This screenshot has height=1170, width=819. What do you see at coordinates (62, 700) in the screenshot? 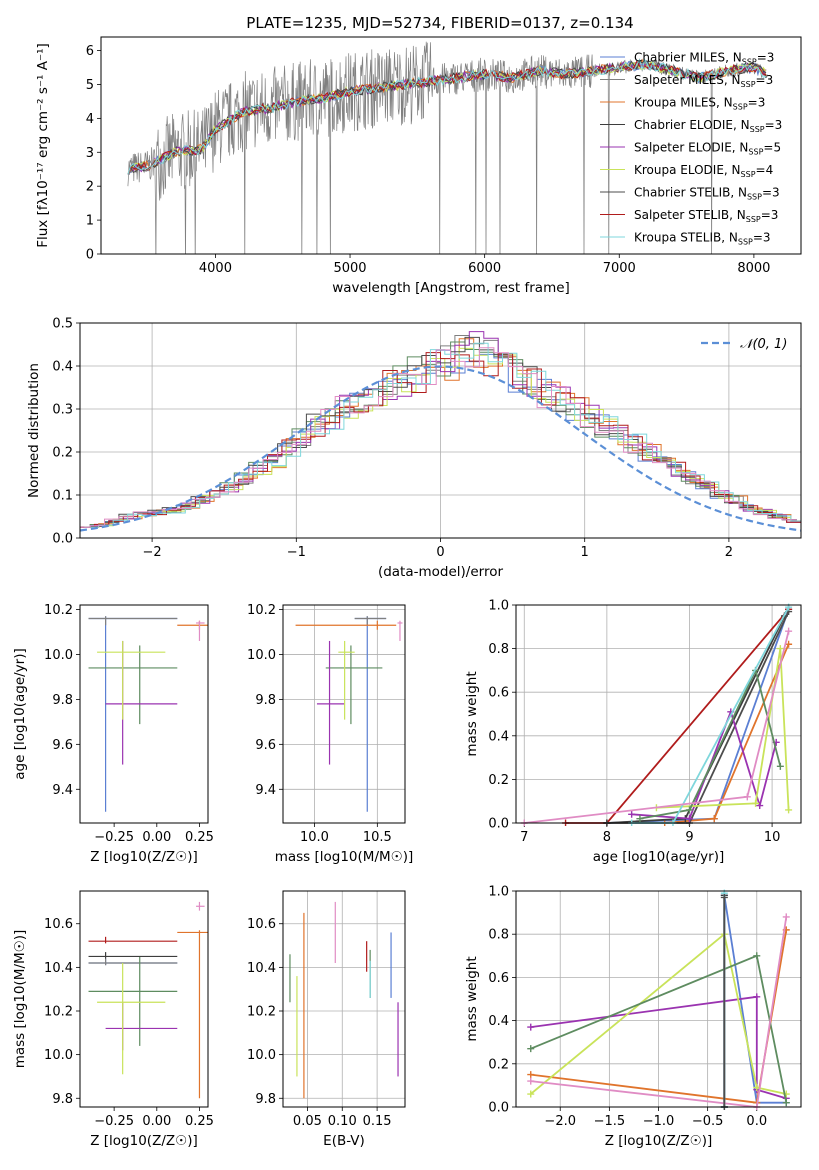
I see `age_vs_Z-ytick-label: 9.8` at bounding box center [62, 700].